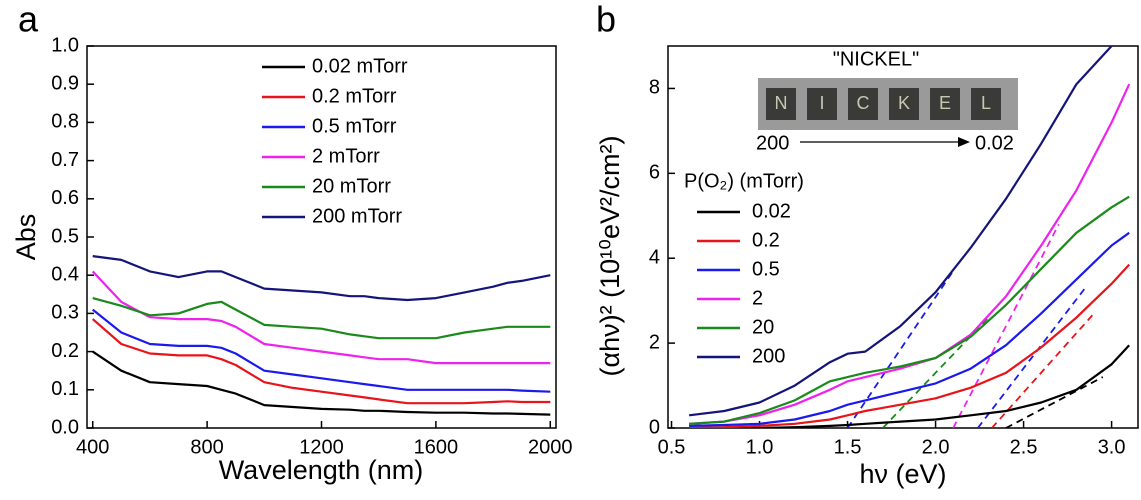 Image resolution: width=1141 pixels, height=500 pixels. What do you see at coordinates (65, 160) in the screenshot?
I see `y-tick-label: 0.7` at bounding box center [65, 160].